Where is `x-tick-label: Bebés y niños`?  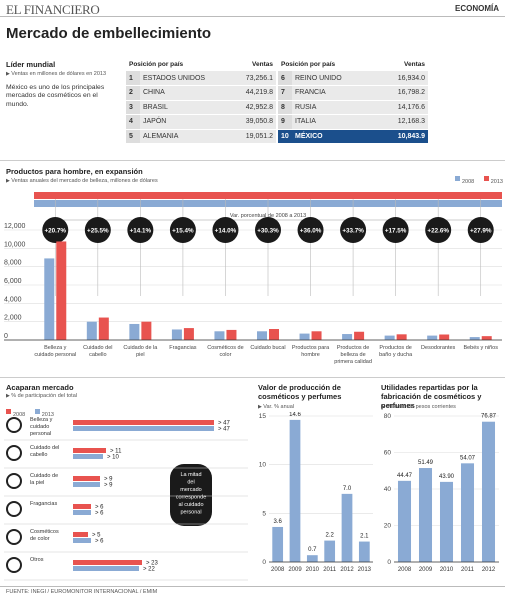 x-tick-label: Bebés y niños is located at coordinates (480, 348).